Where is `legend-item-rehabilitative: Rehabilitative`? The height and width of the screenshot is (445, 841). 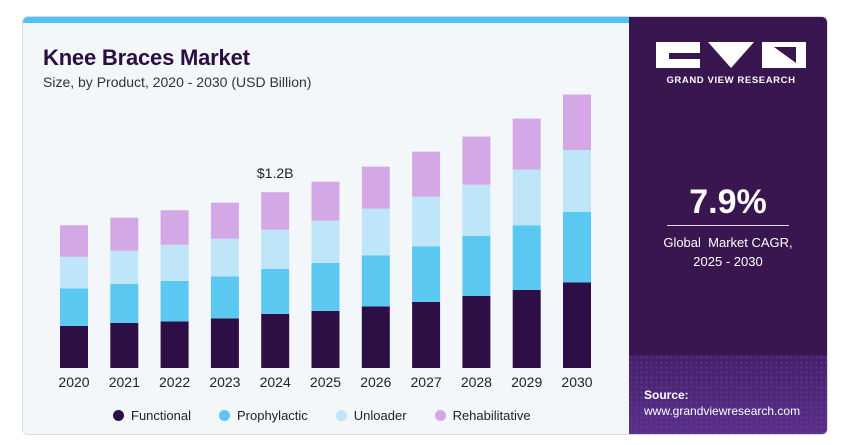
legend-item-rehabilitative: Rehabilitative is located at coordinates (482, 415).